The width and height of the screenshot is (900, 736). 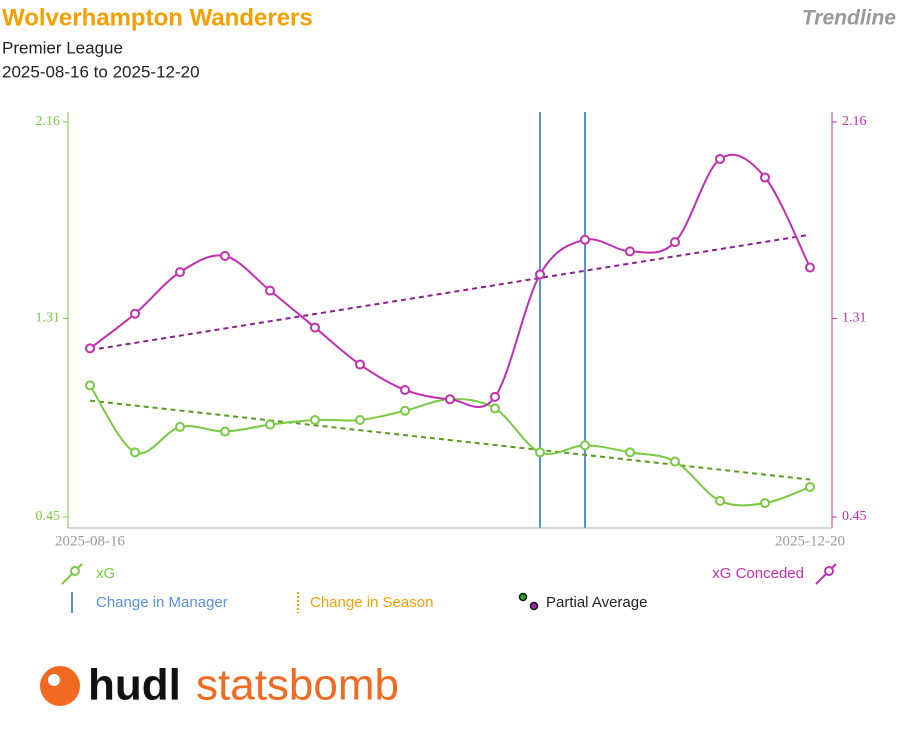 I want to click on logo-text: hudl, so click(x=134, y=685).